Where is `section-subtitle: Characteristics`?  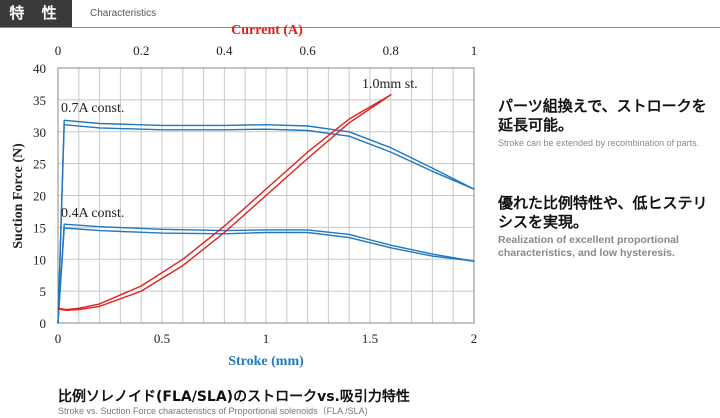
section-subtitle: Characteristics is located at coordinates (123, 13).